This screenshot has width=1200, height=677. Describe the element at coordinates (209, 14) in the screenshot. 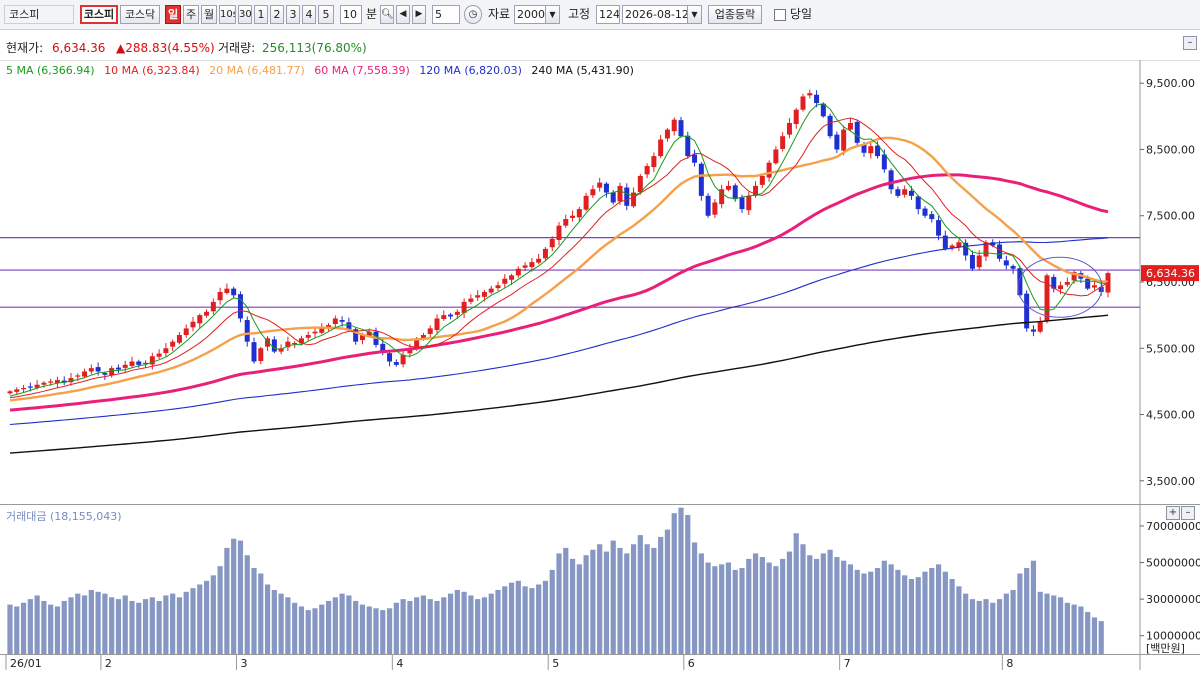

I see `period-monthly-button: 월` at that location.